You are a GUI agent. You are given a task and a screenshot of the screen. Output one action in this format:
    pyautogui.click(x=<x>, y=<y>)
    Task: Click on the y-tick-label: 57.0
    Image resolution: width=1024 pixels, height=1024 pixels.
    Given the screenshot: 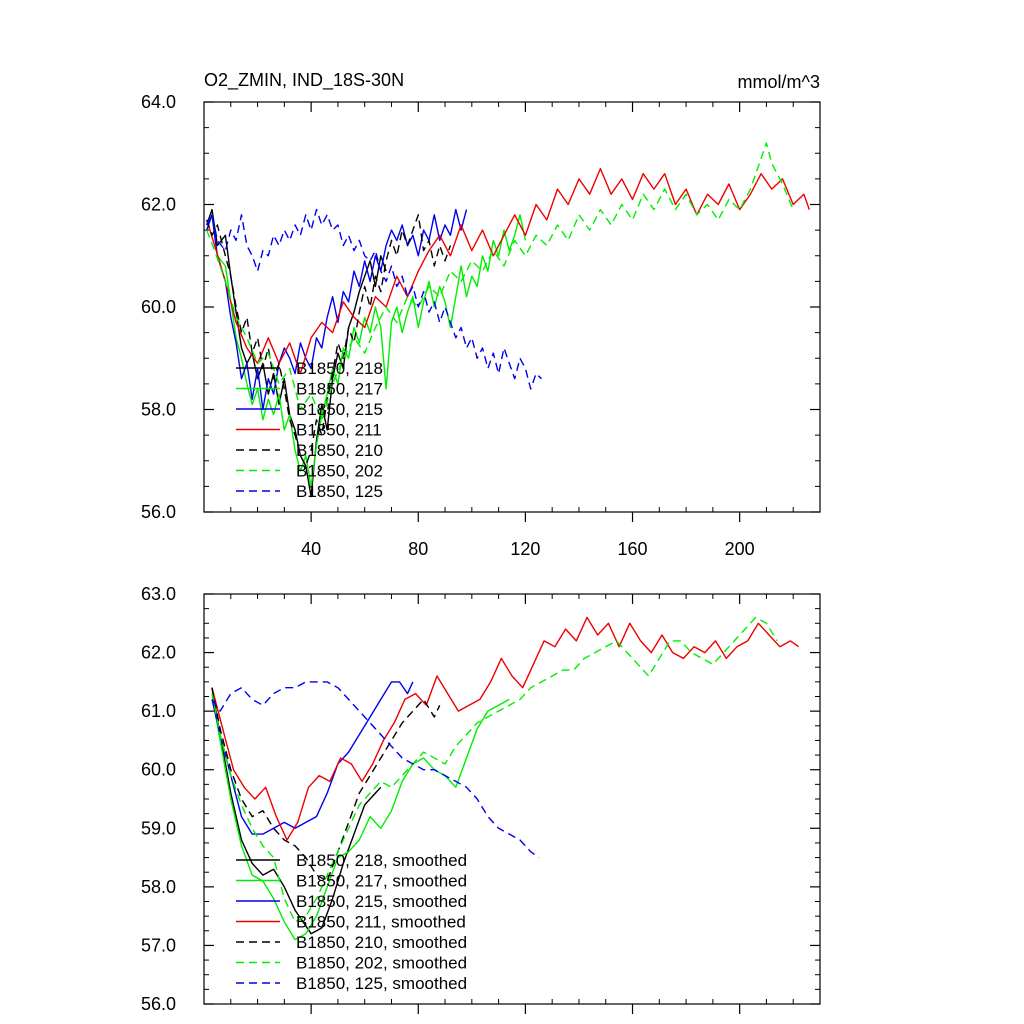 What is the action you would take?
    pyautogui.click(x=158, y=945)
    